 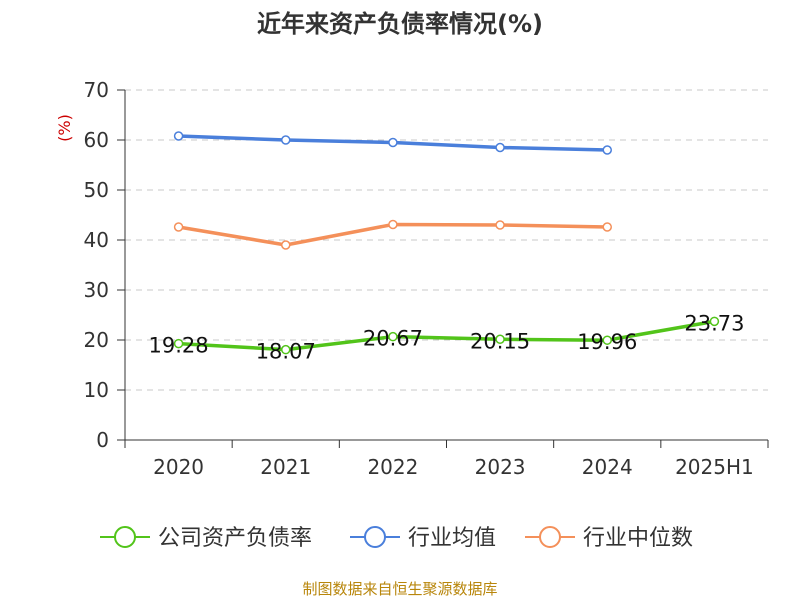 I want to click on data-label: 18.07, so click(x=286, y=352).